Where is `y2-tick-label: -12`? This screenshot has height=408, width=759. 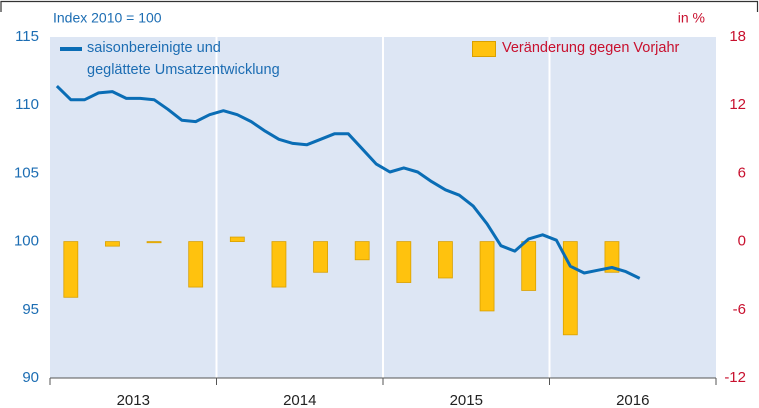
y2-tick-label: -12 is located at coordinates (735, 377).